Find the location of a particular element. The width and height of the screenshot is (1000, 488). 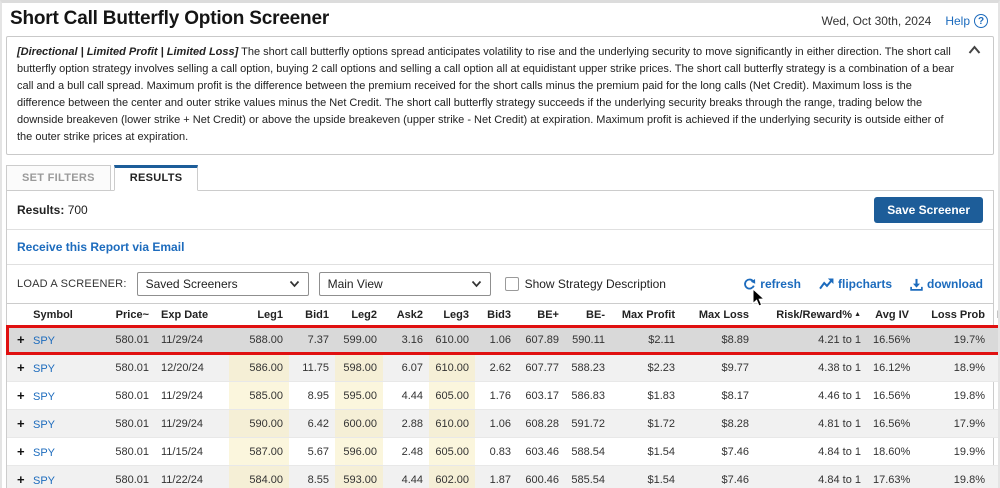

cell-risk-reward: 4.81 to 1 is located at coordinates (839, 423).